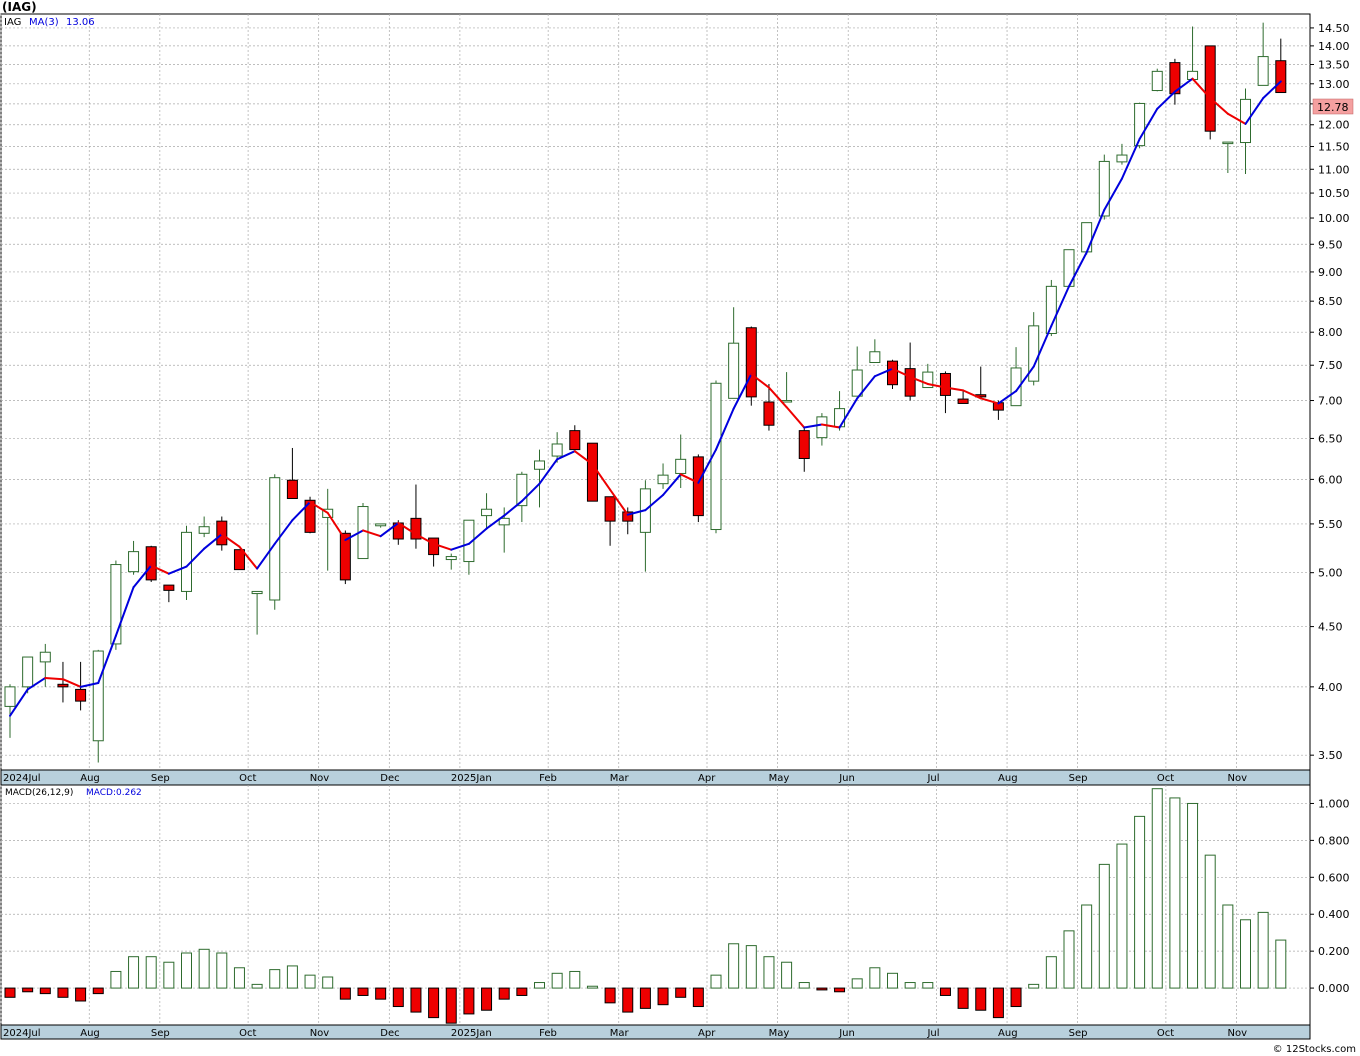 The width and height of the screenshot is (1360, 1056). I want to click on price-y-tick-label: 3.50, so click(1330, 755).